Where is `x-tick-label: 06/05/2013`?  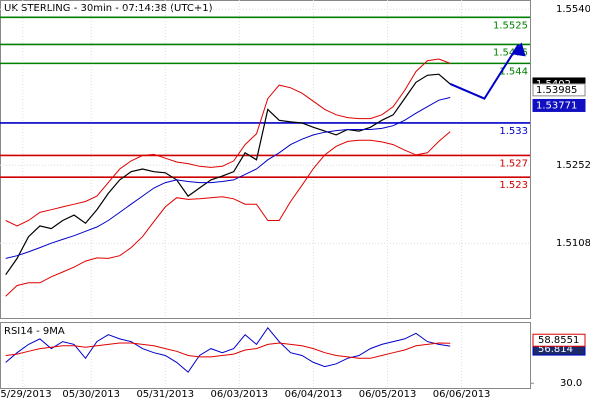 x-tick-label: 06/05/2013 is located at coordinates (388, 394).